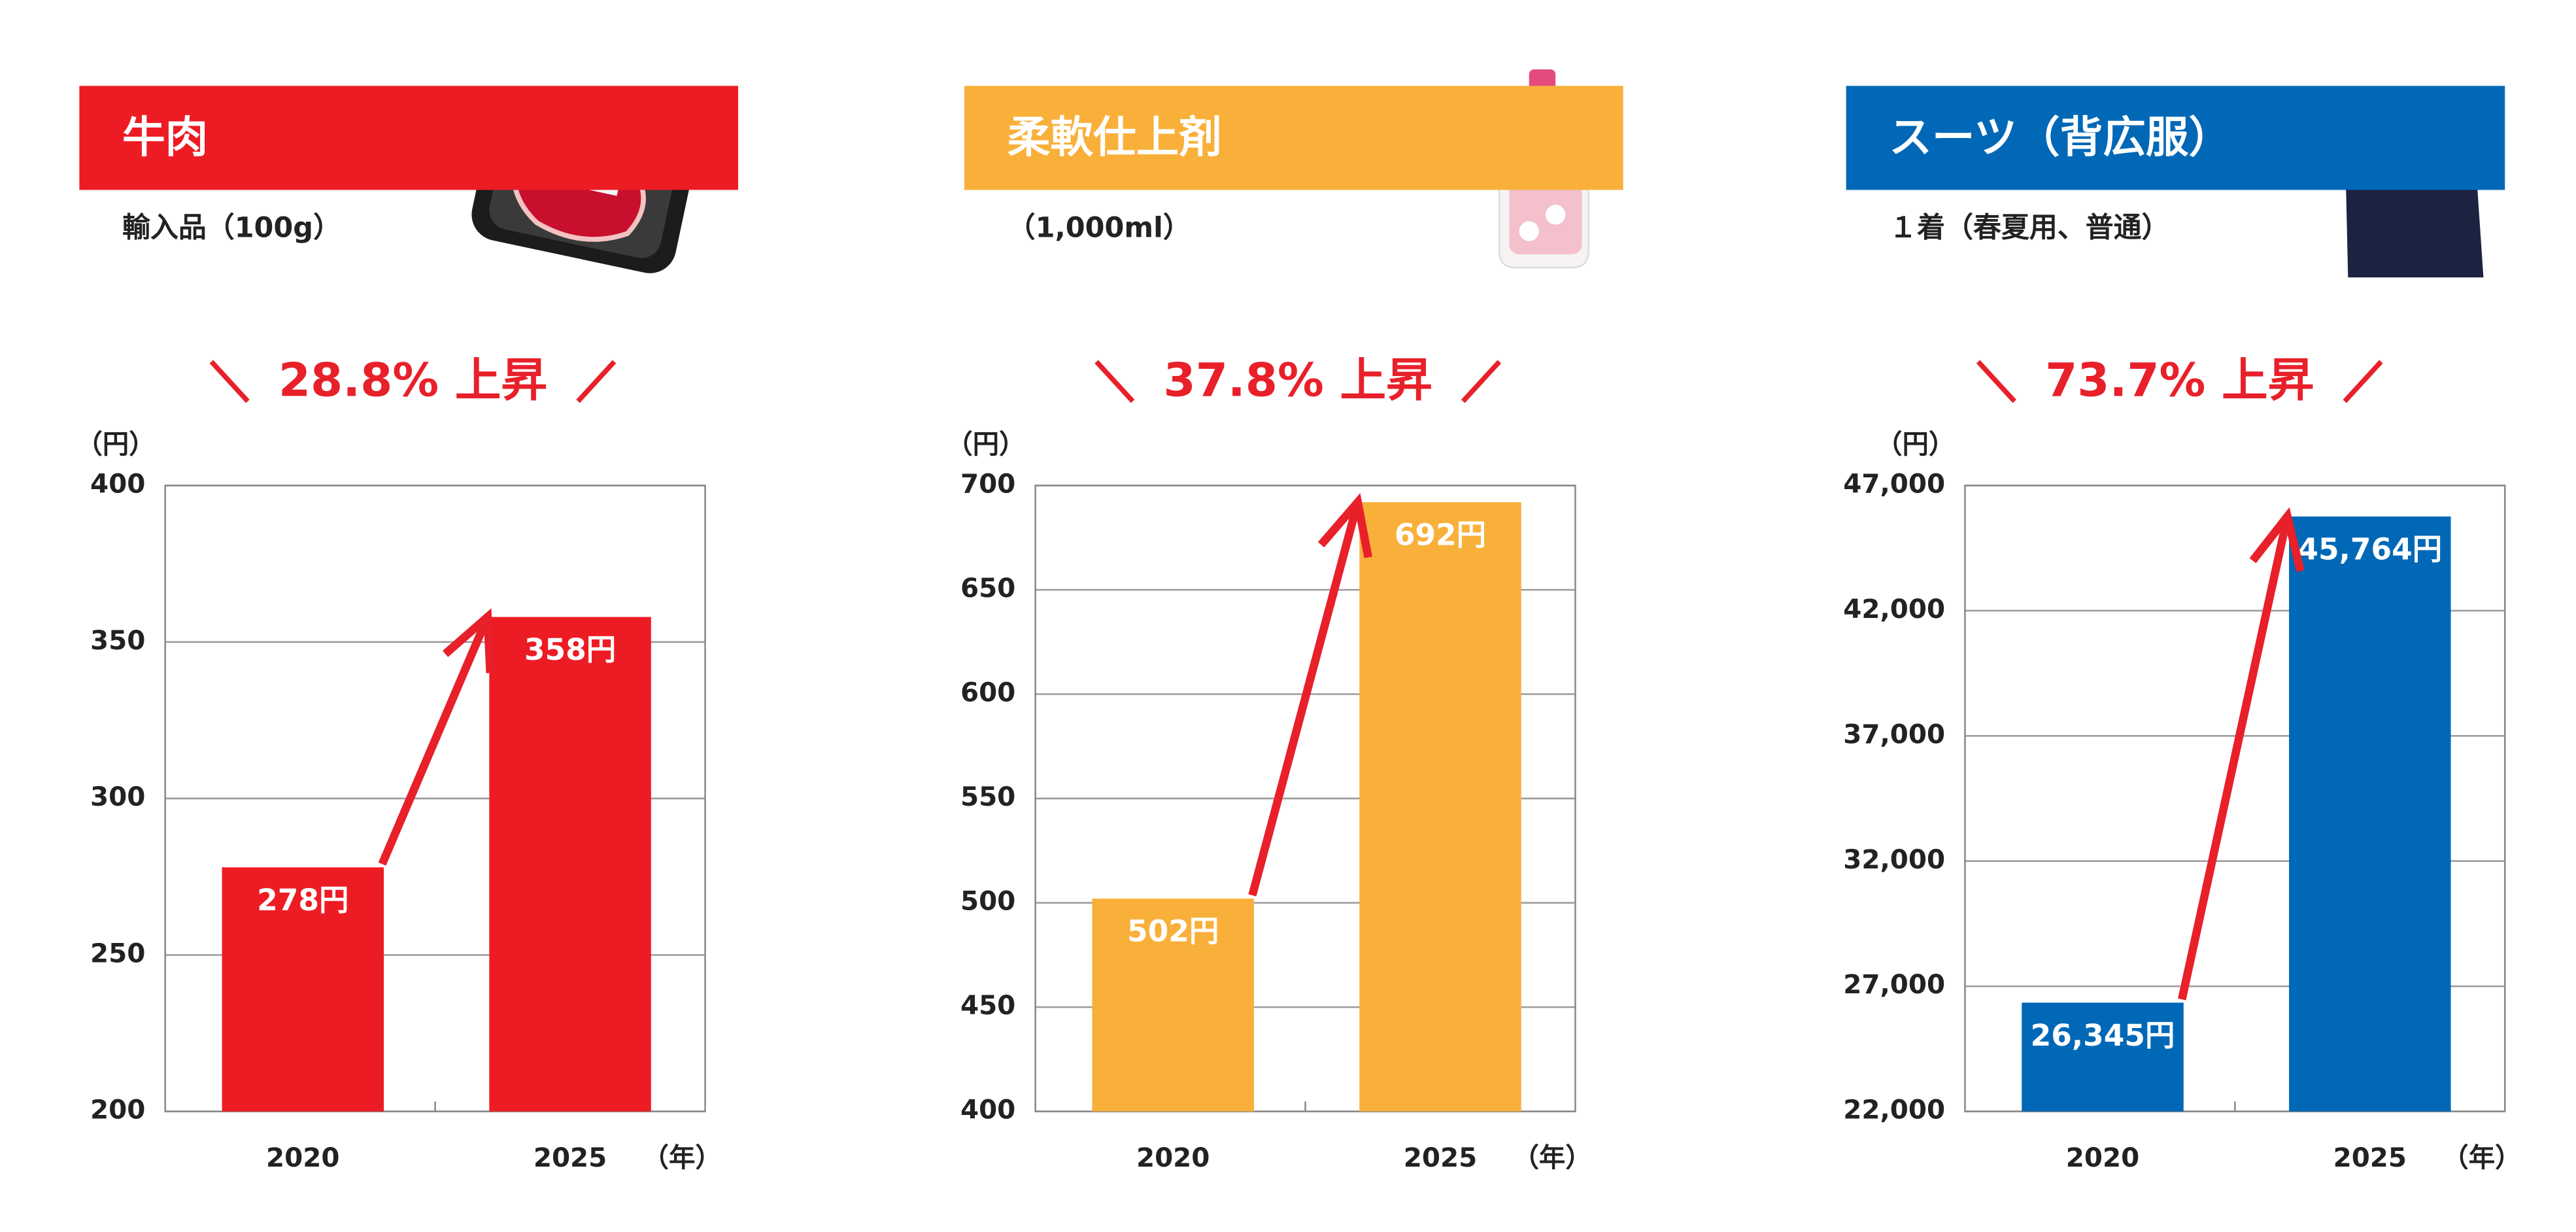 This screenshot has width=2576, height=1232. I want to click on y-tick-label: 350, so click(117, 640).